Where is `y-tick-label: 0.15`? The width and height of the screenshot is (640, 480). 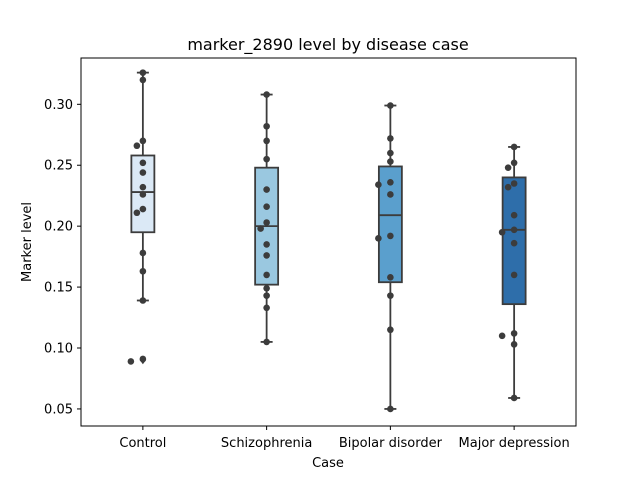
y-tick-label: 0.15 is located at coordinates (58, 288).